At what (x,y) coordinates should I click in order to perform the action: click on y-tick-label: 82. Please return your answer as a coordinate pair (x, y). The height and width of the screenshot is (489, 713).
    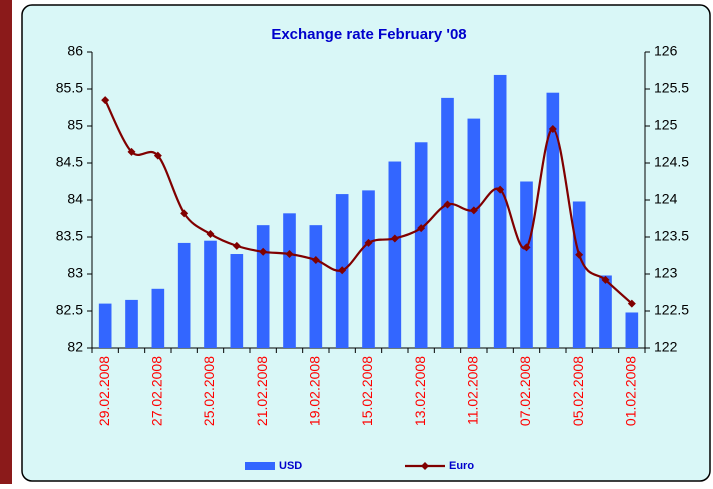
    Looking at the image, I should click on (75, 347).